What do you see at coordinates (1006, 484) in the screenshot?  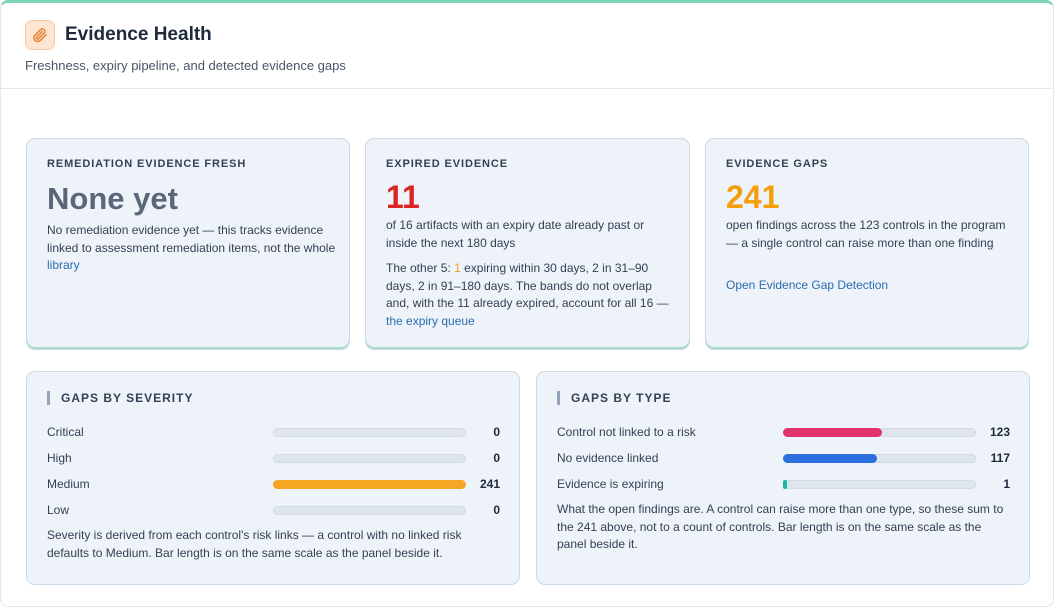 I see `type-row-value: 1` at bounding box center [1006, 484].